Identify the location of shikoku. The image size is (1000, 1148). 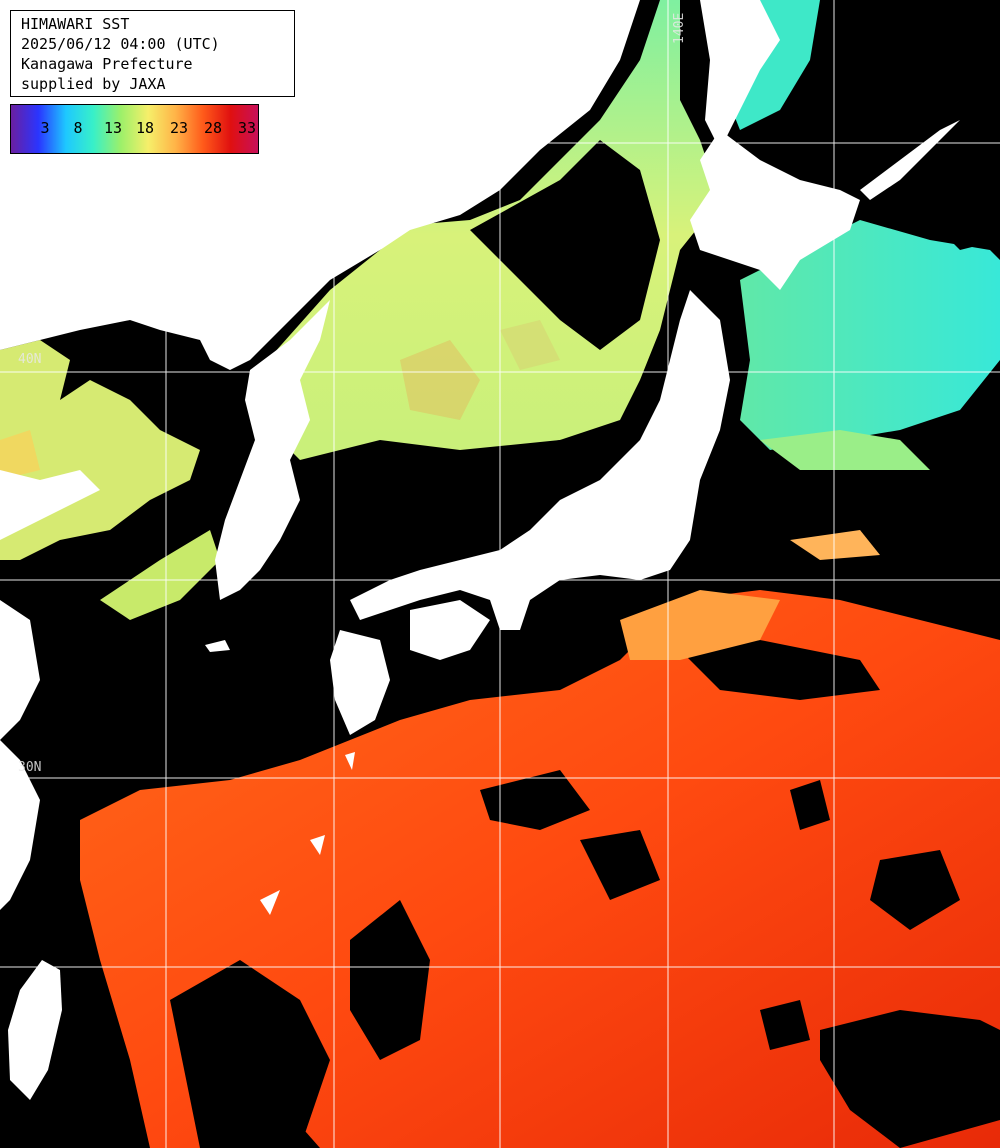
(450, 630).